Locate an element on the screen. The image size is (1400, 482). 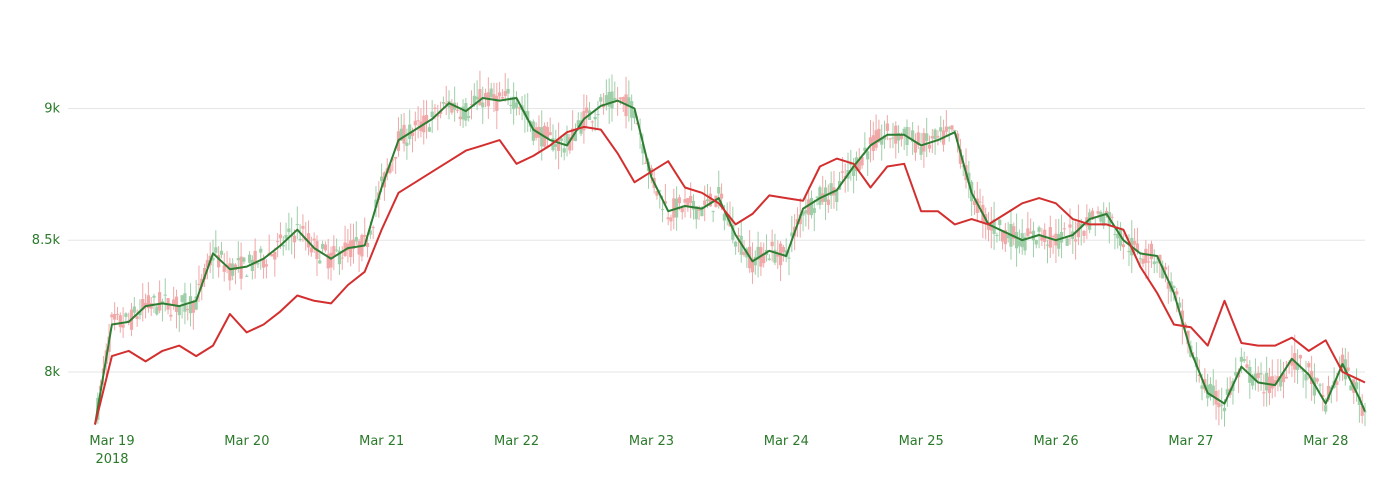
x-tick-label: Mar 26 is located at coordinates (1055, 441).